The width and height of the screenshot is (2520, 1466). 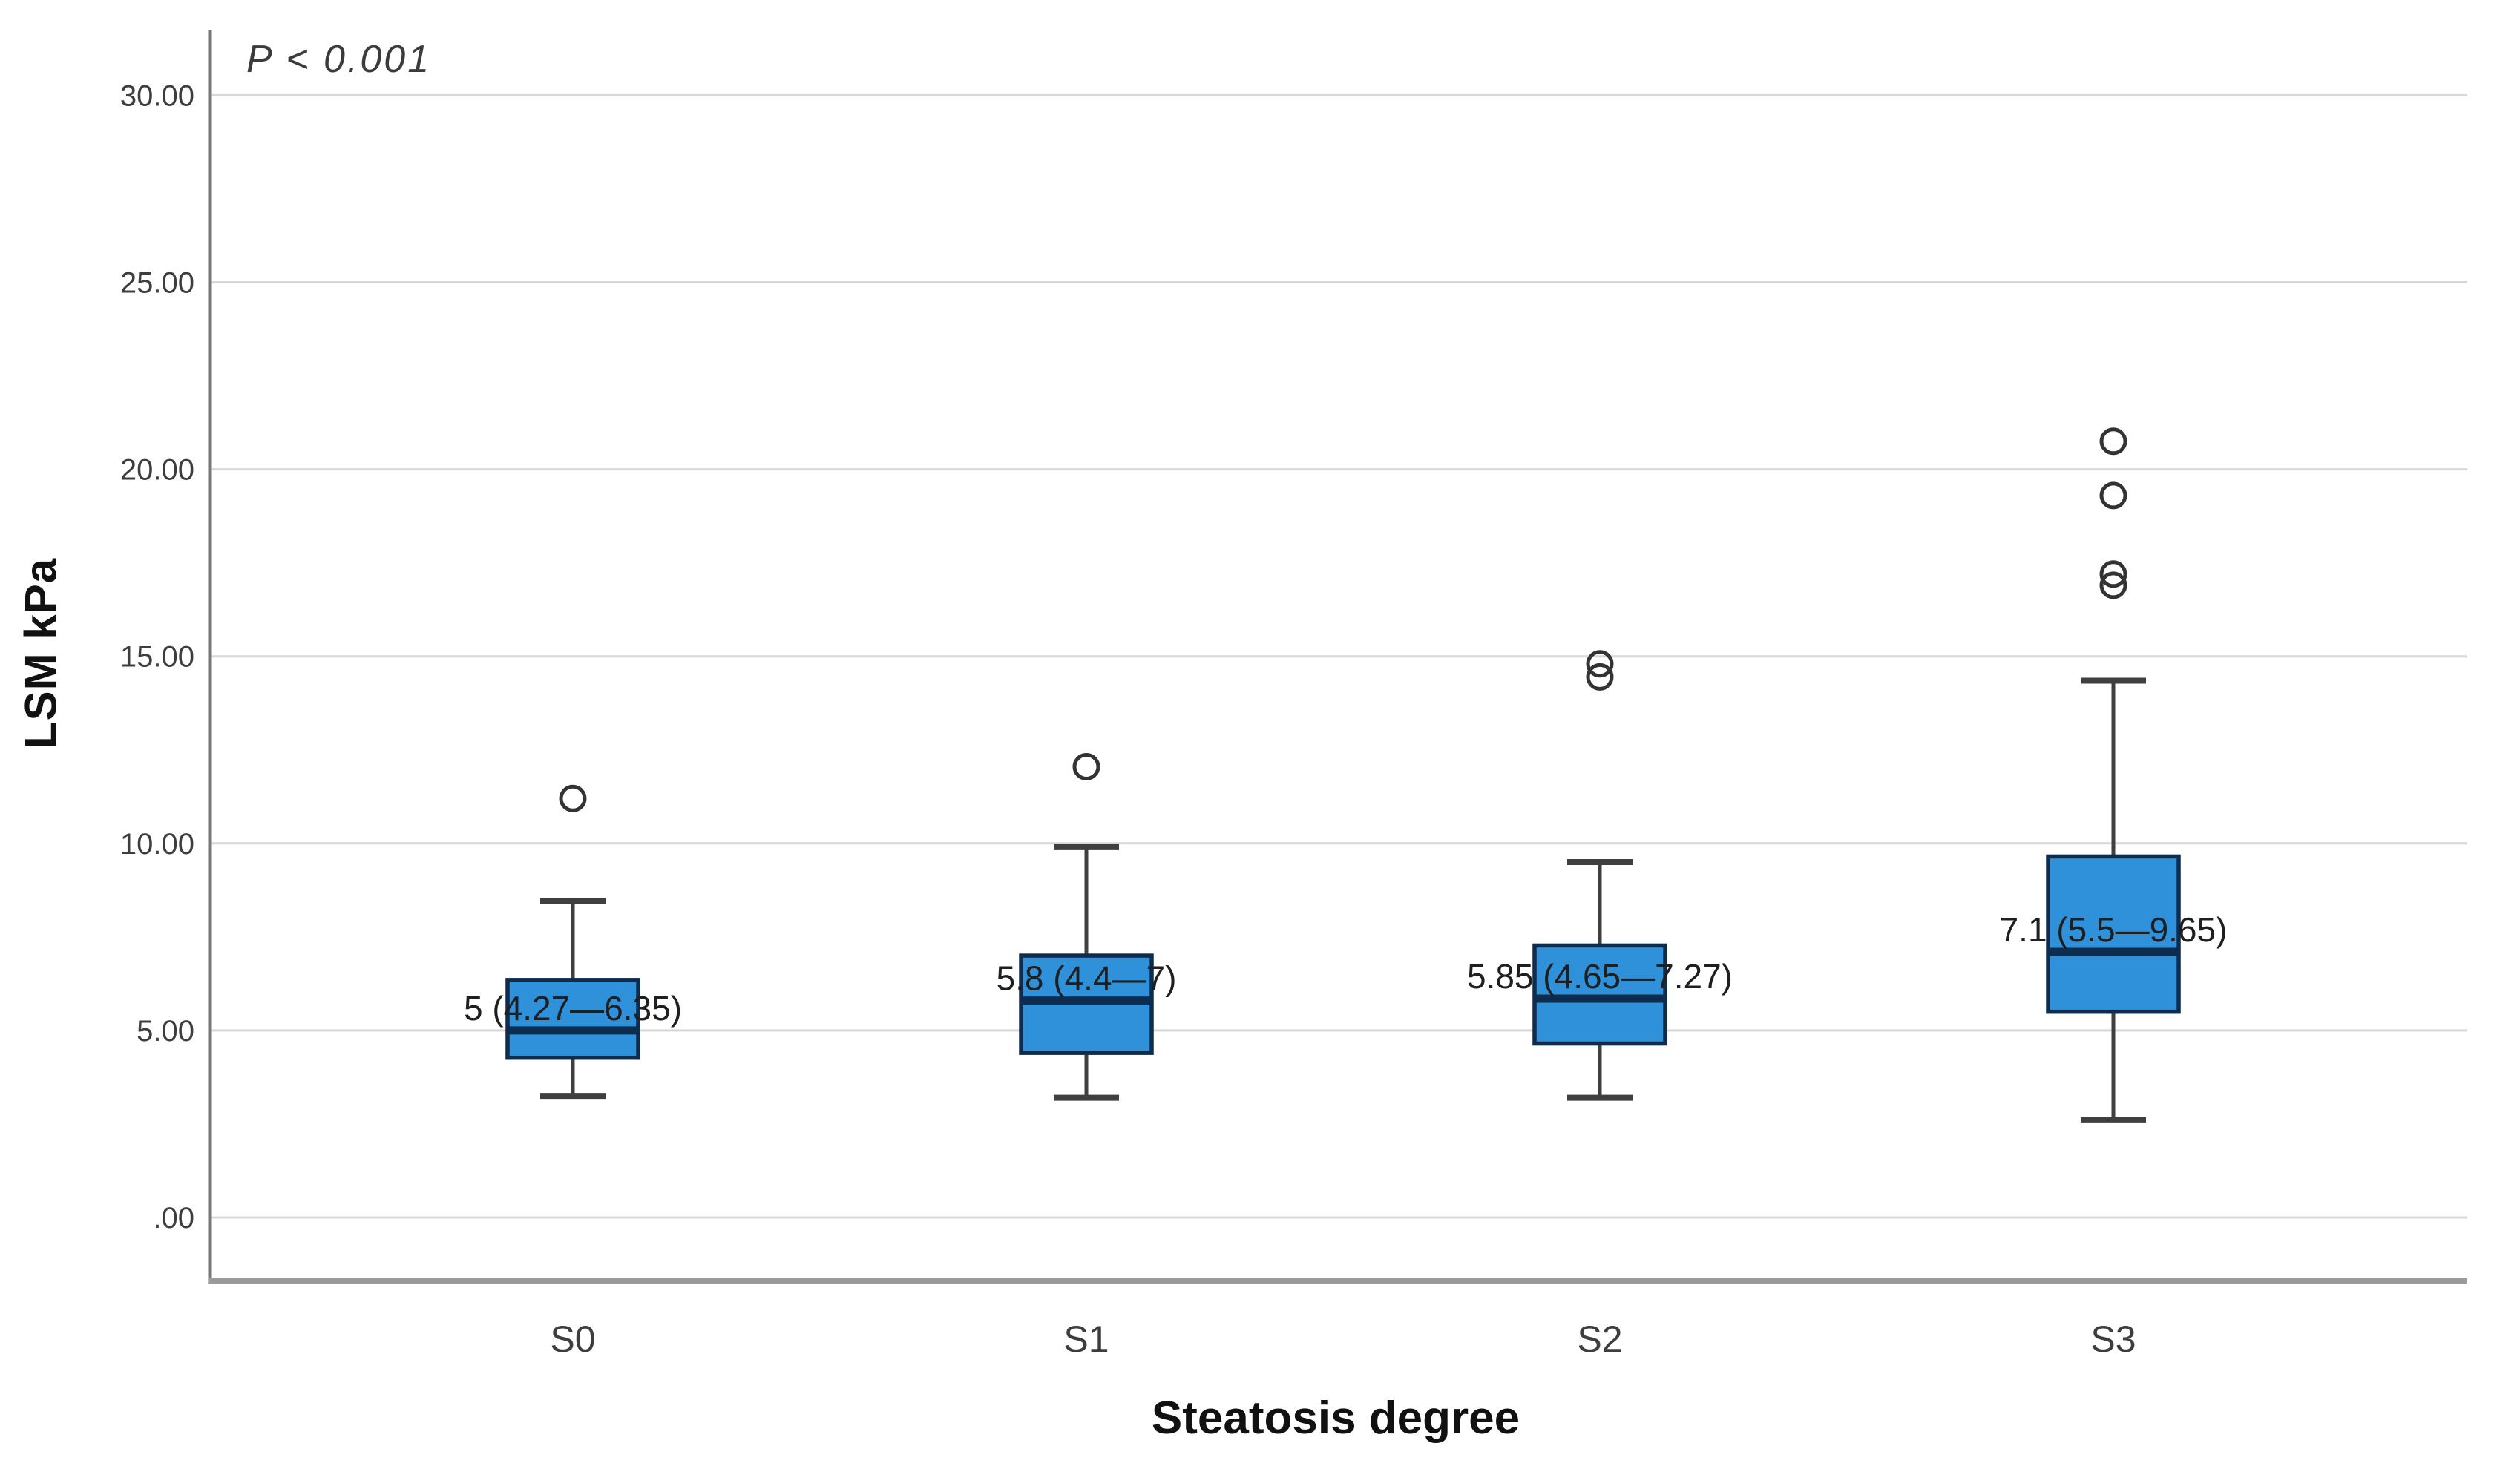 What do you see at coordinates (1336, 1419) in the screenshot?
I see `x-axis-title: Steatosis degree` at bounding box center [1336, 1419].